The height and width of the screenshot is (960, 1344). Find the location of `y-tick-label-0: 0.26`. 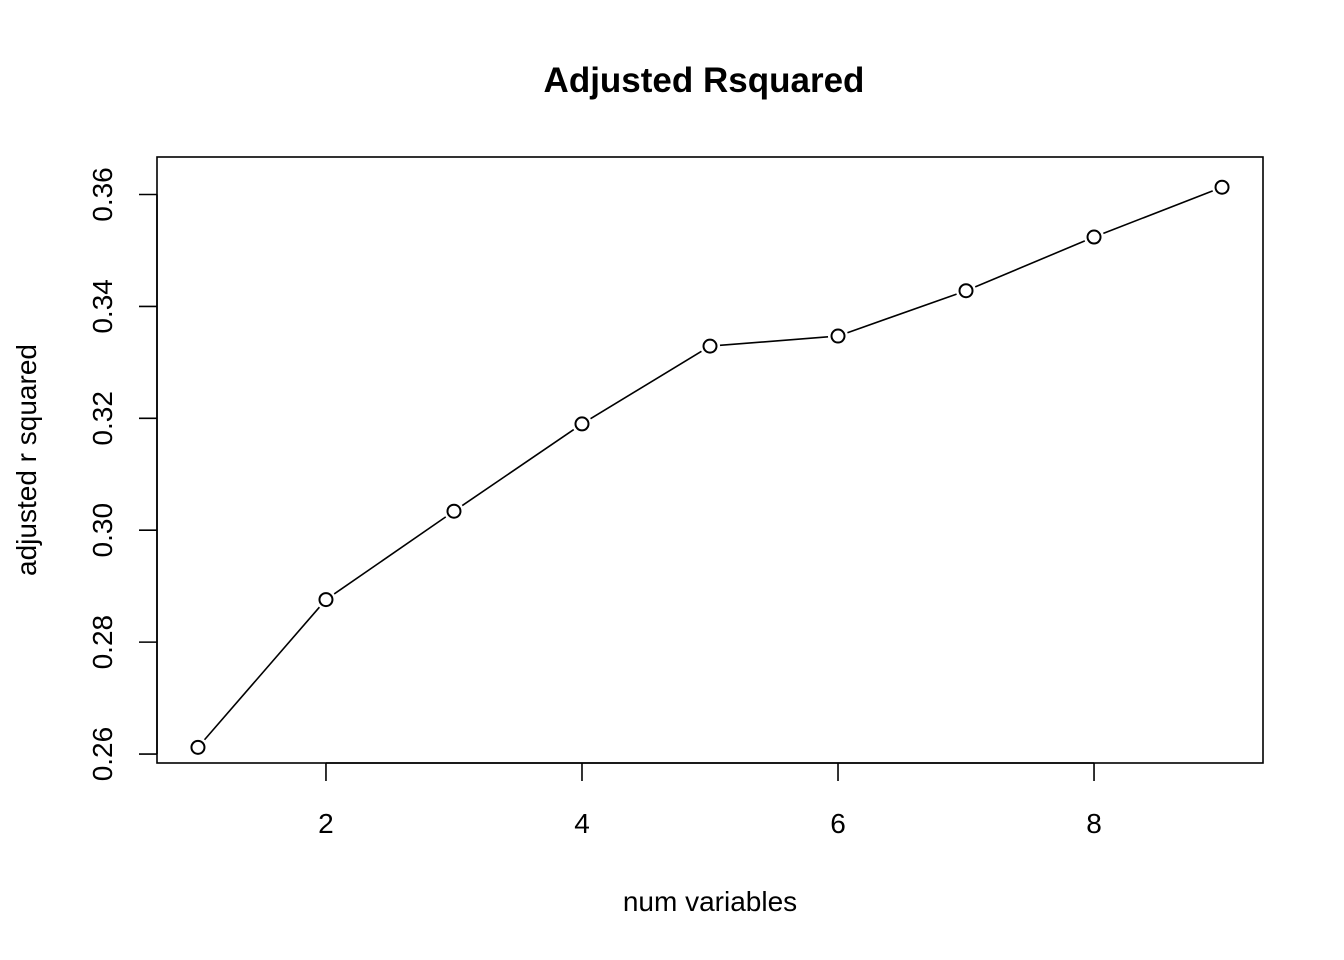

y-tick-label-0: 0.26 is located at coordinates (102, 754).